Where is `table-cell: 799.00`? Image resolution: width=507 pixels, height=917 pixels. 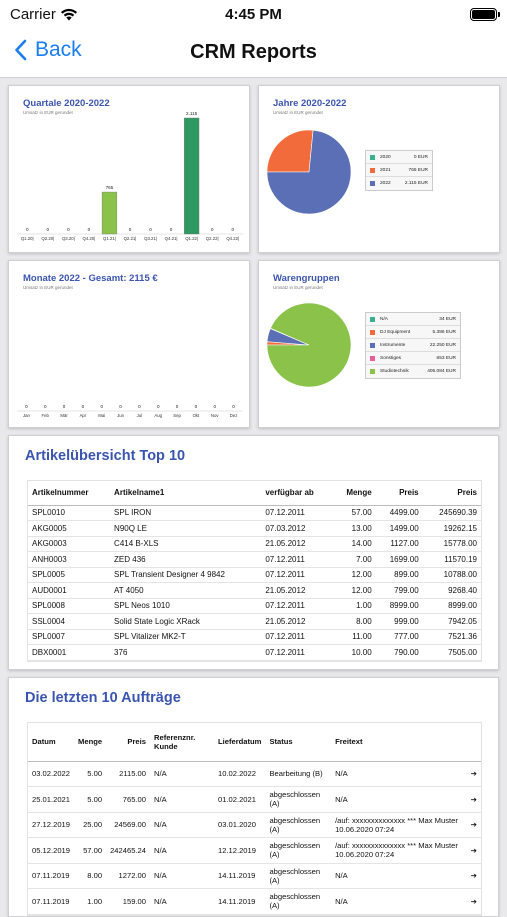
table-cell: 799.00 is located at coordinates (399, 591).